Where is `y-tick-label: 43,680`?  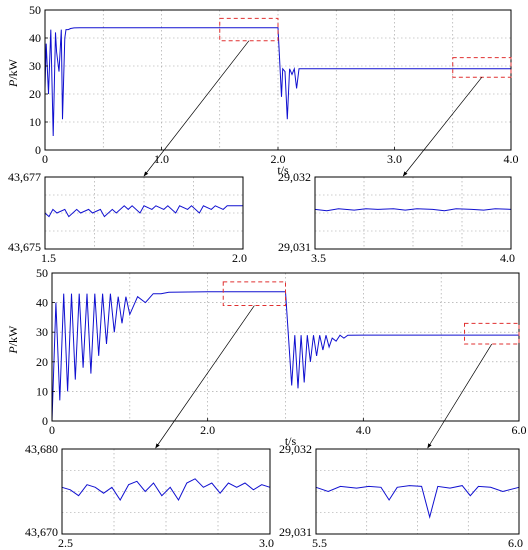
y-tick-label: 43,680 is located at coordinates (41, 449).